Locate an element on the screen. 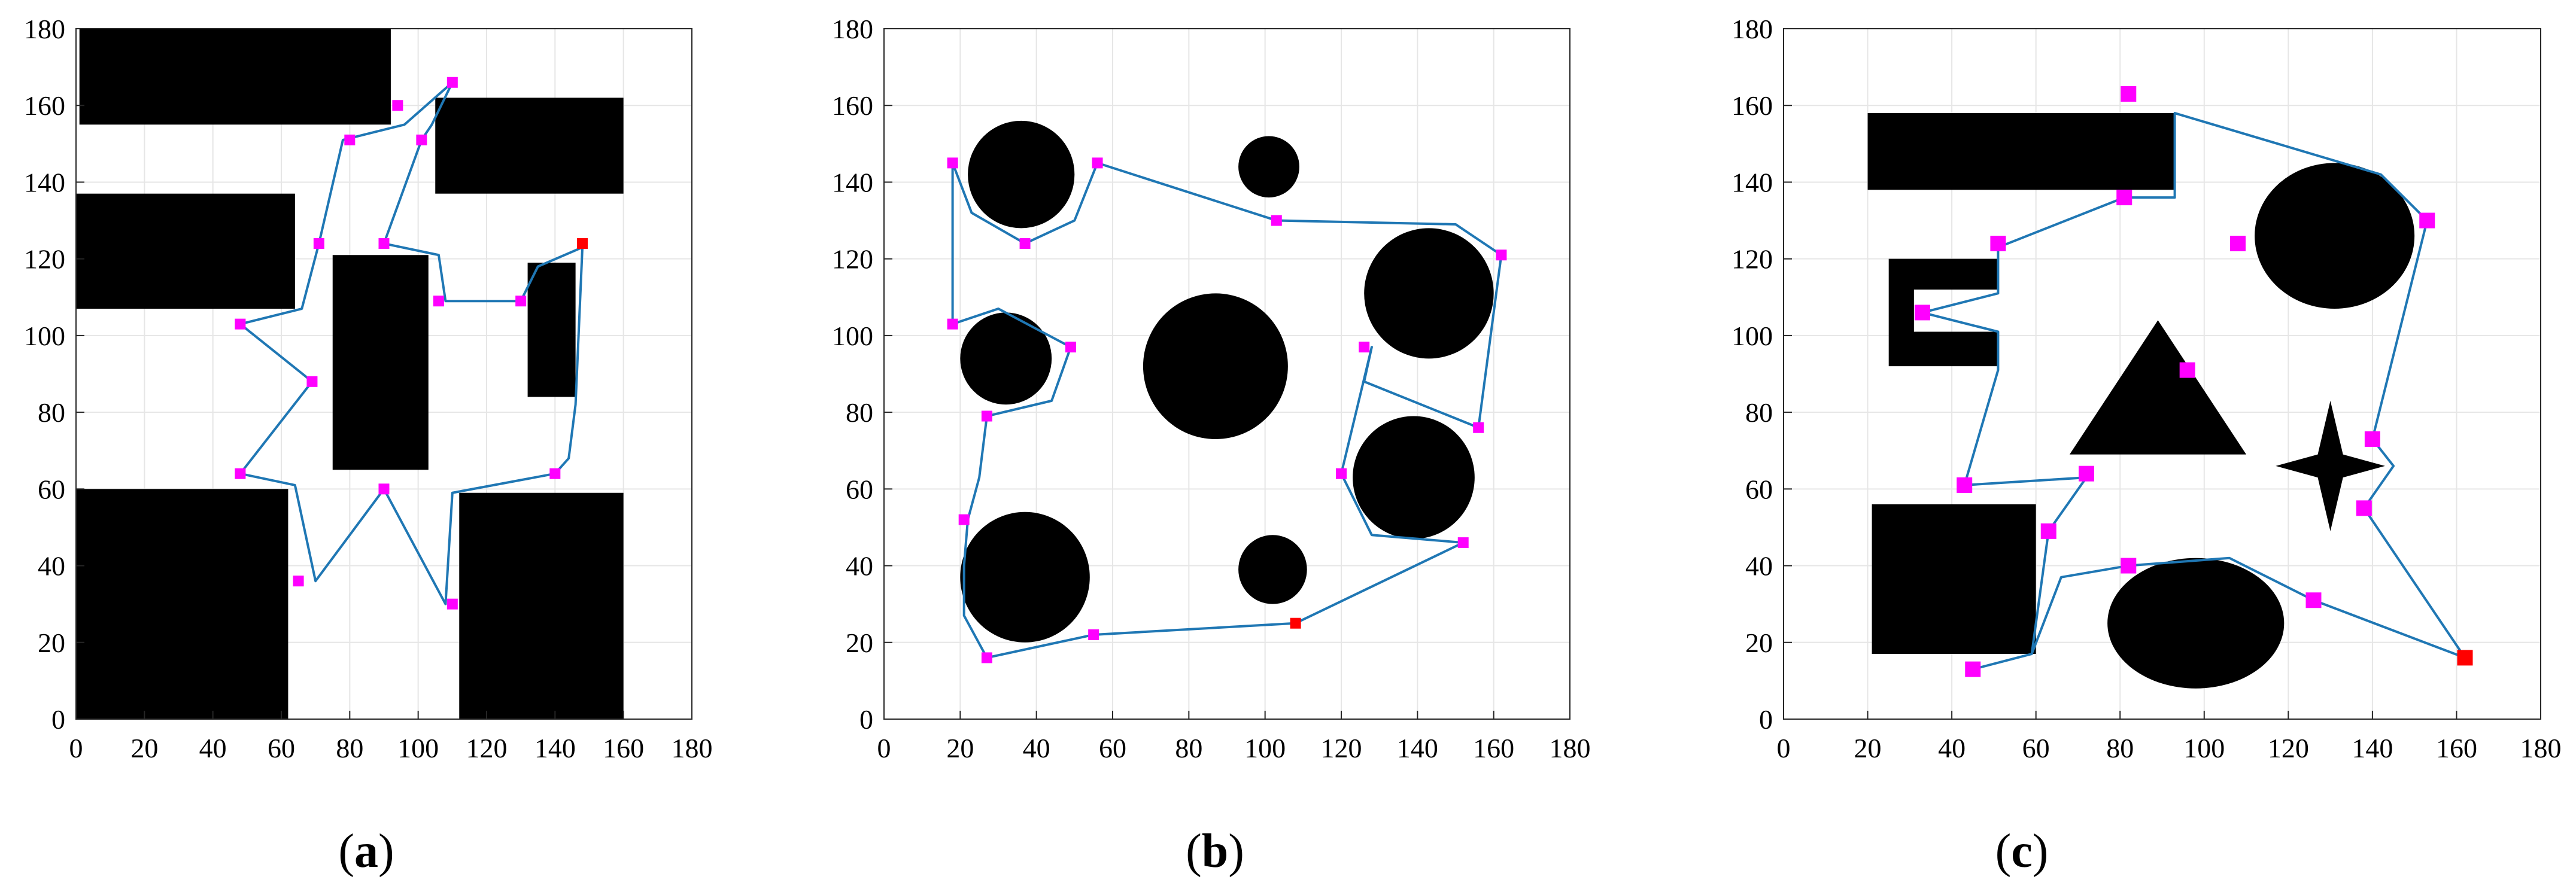 The width and height of the screenshot is (2576, 895). y-tick-label: 40 is located at coordinates (1759, 566).